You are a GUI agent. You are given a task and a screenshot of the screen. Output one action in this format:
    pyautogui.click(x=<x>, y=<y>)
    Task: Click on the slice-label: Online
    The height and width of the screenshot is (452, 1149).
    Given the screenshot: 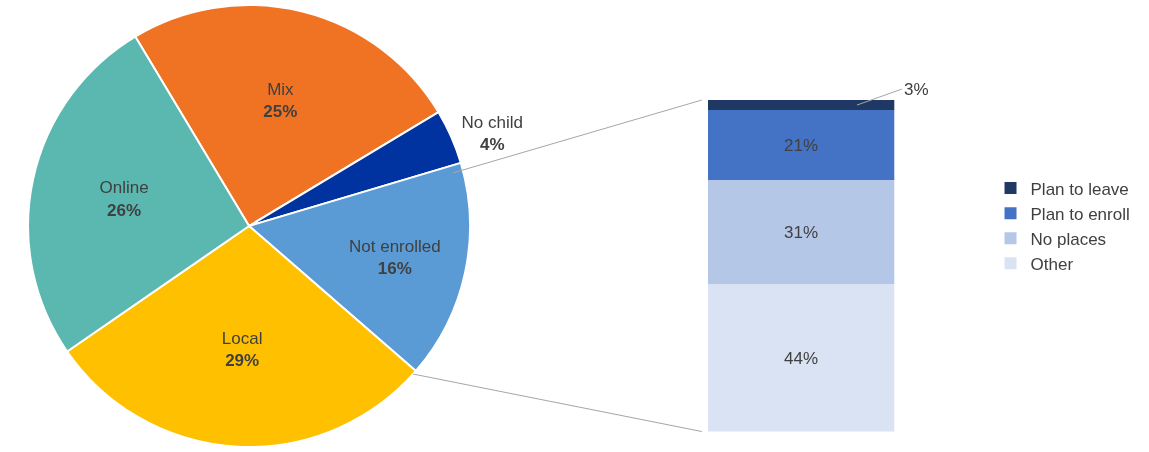 What is the action you would take?
    pyautogui.click(x=124, y=188)
    